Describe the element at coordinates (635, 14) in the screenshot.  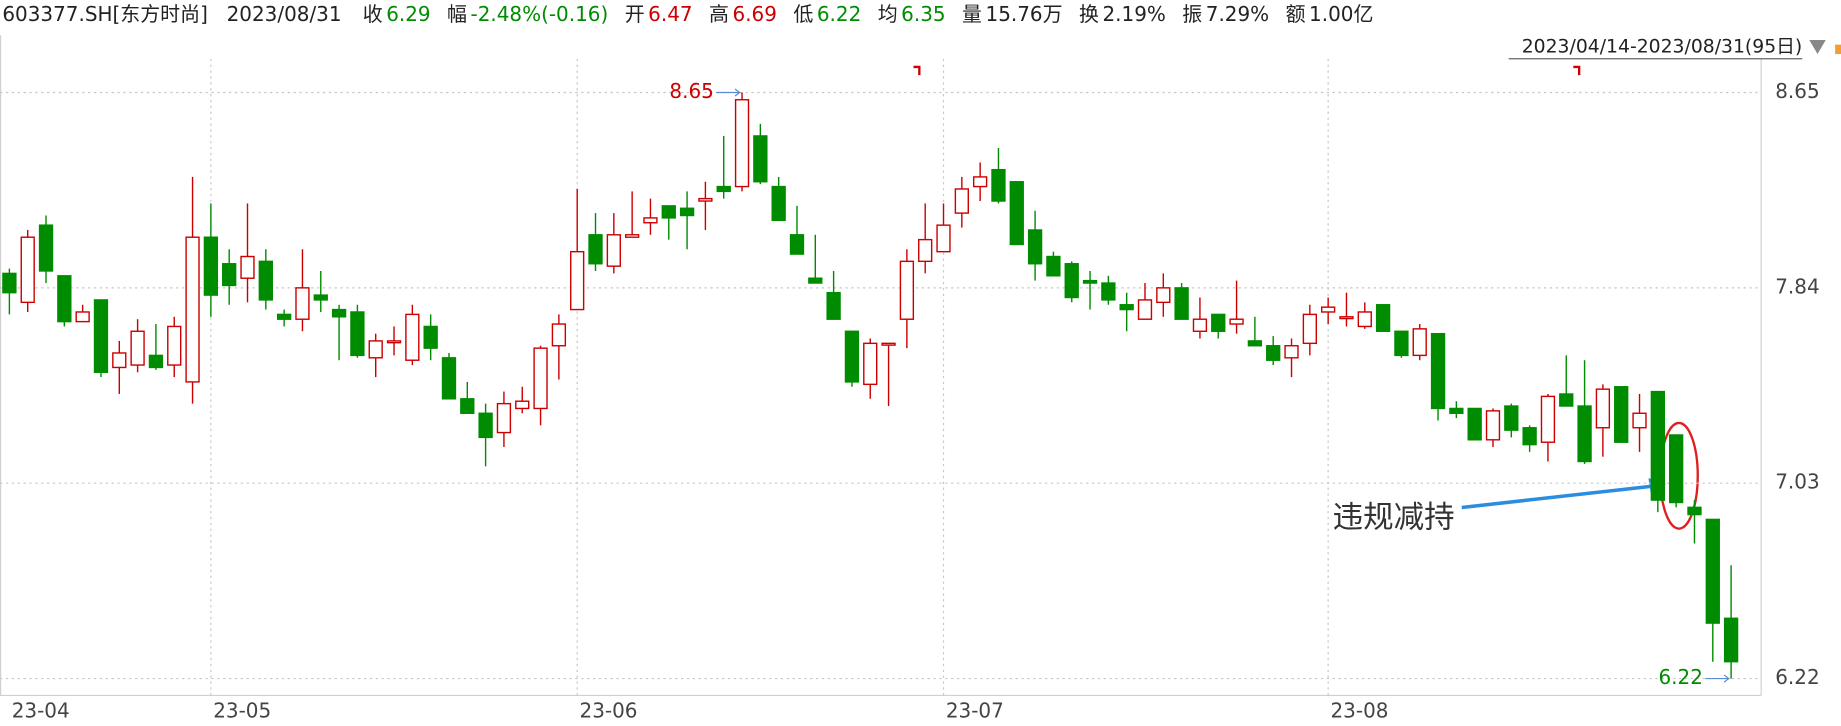
I see `field-label: 开` at that location.